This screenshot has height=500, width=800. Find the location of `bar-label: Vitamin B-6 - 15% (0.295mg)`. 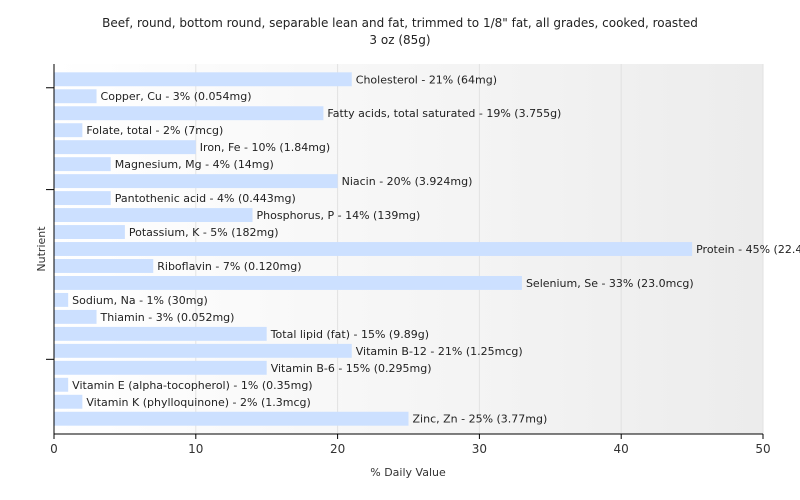

bar-label: Vitamin B-6 - 15% (0.295mg) is located at coordinates (351, 368).